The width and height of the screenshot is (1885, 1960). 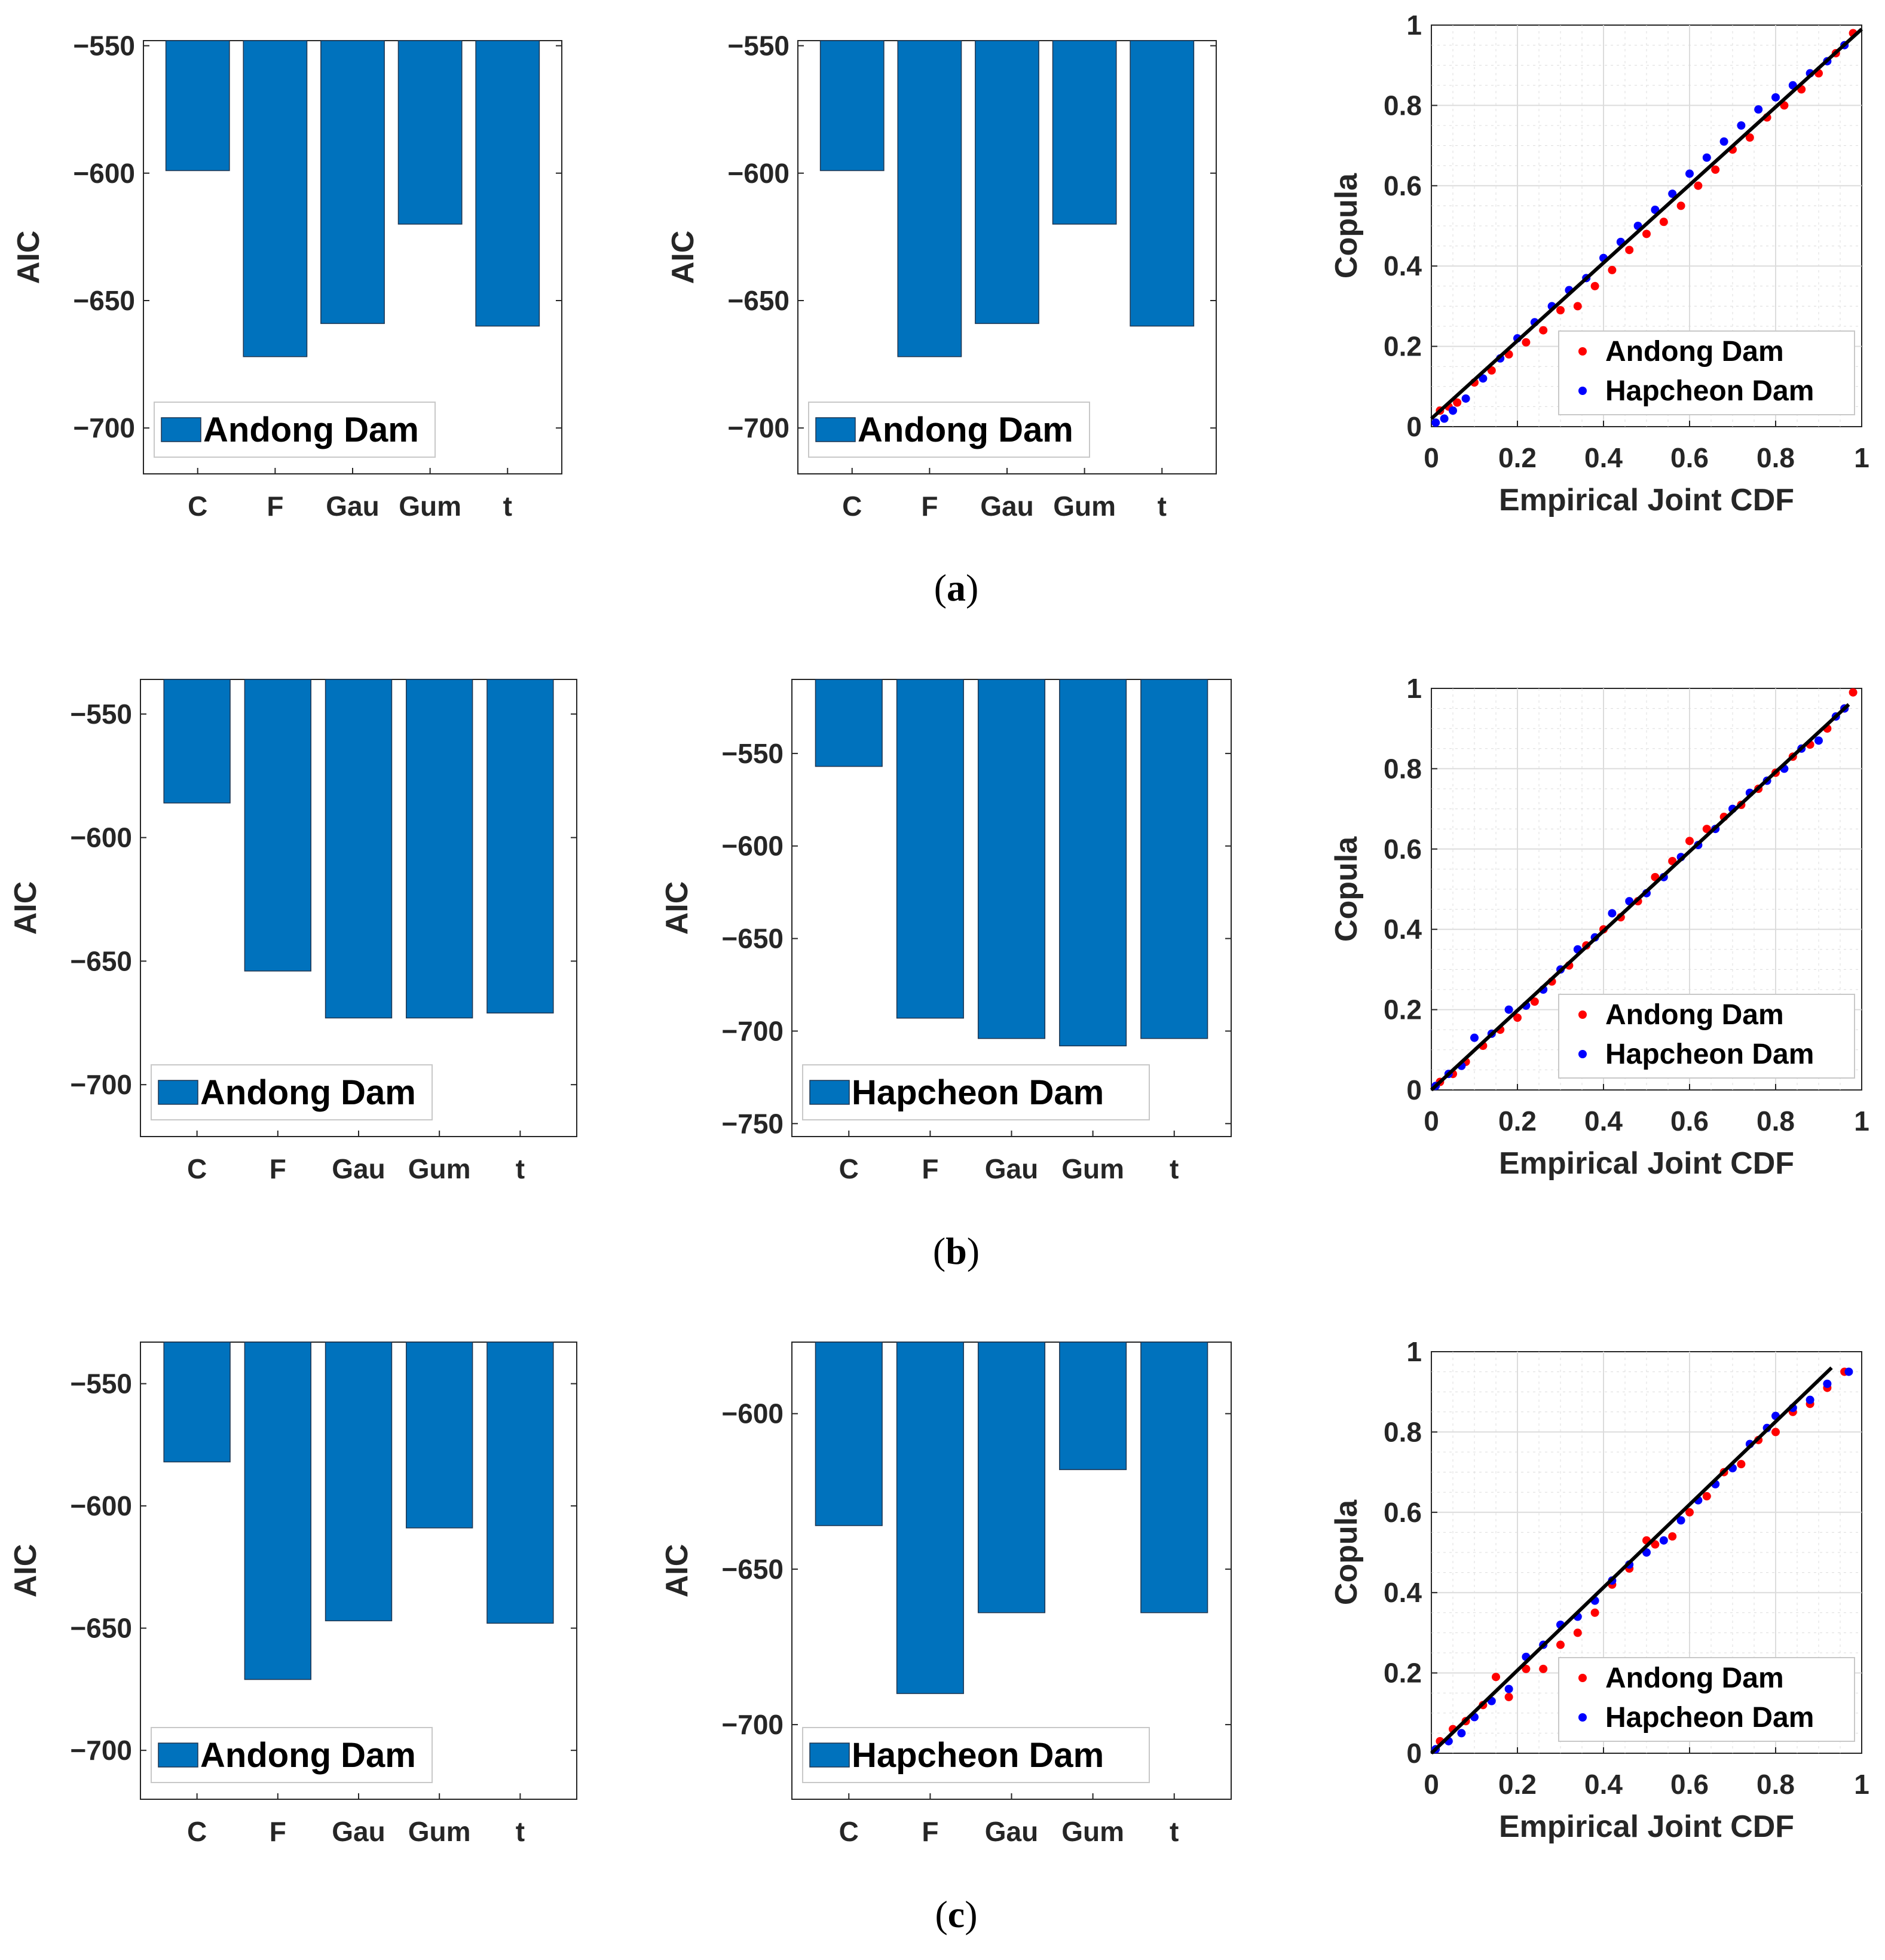 What do you see at coordinates (752, 1123) in the screenshot?
I see `y-tick-label: −750` at bounding box center [752, 1123].